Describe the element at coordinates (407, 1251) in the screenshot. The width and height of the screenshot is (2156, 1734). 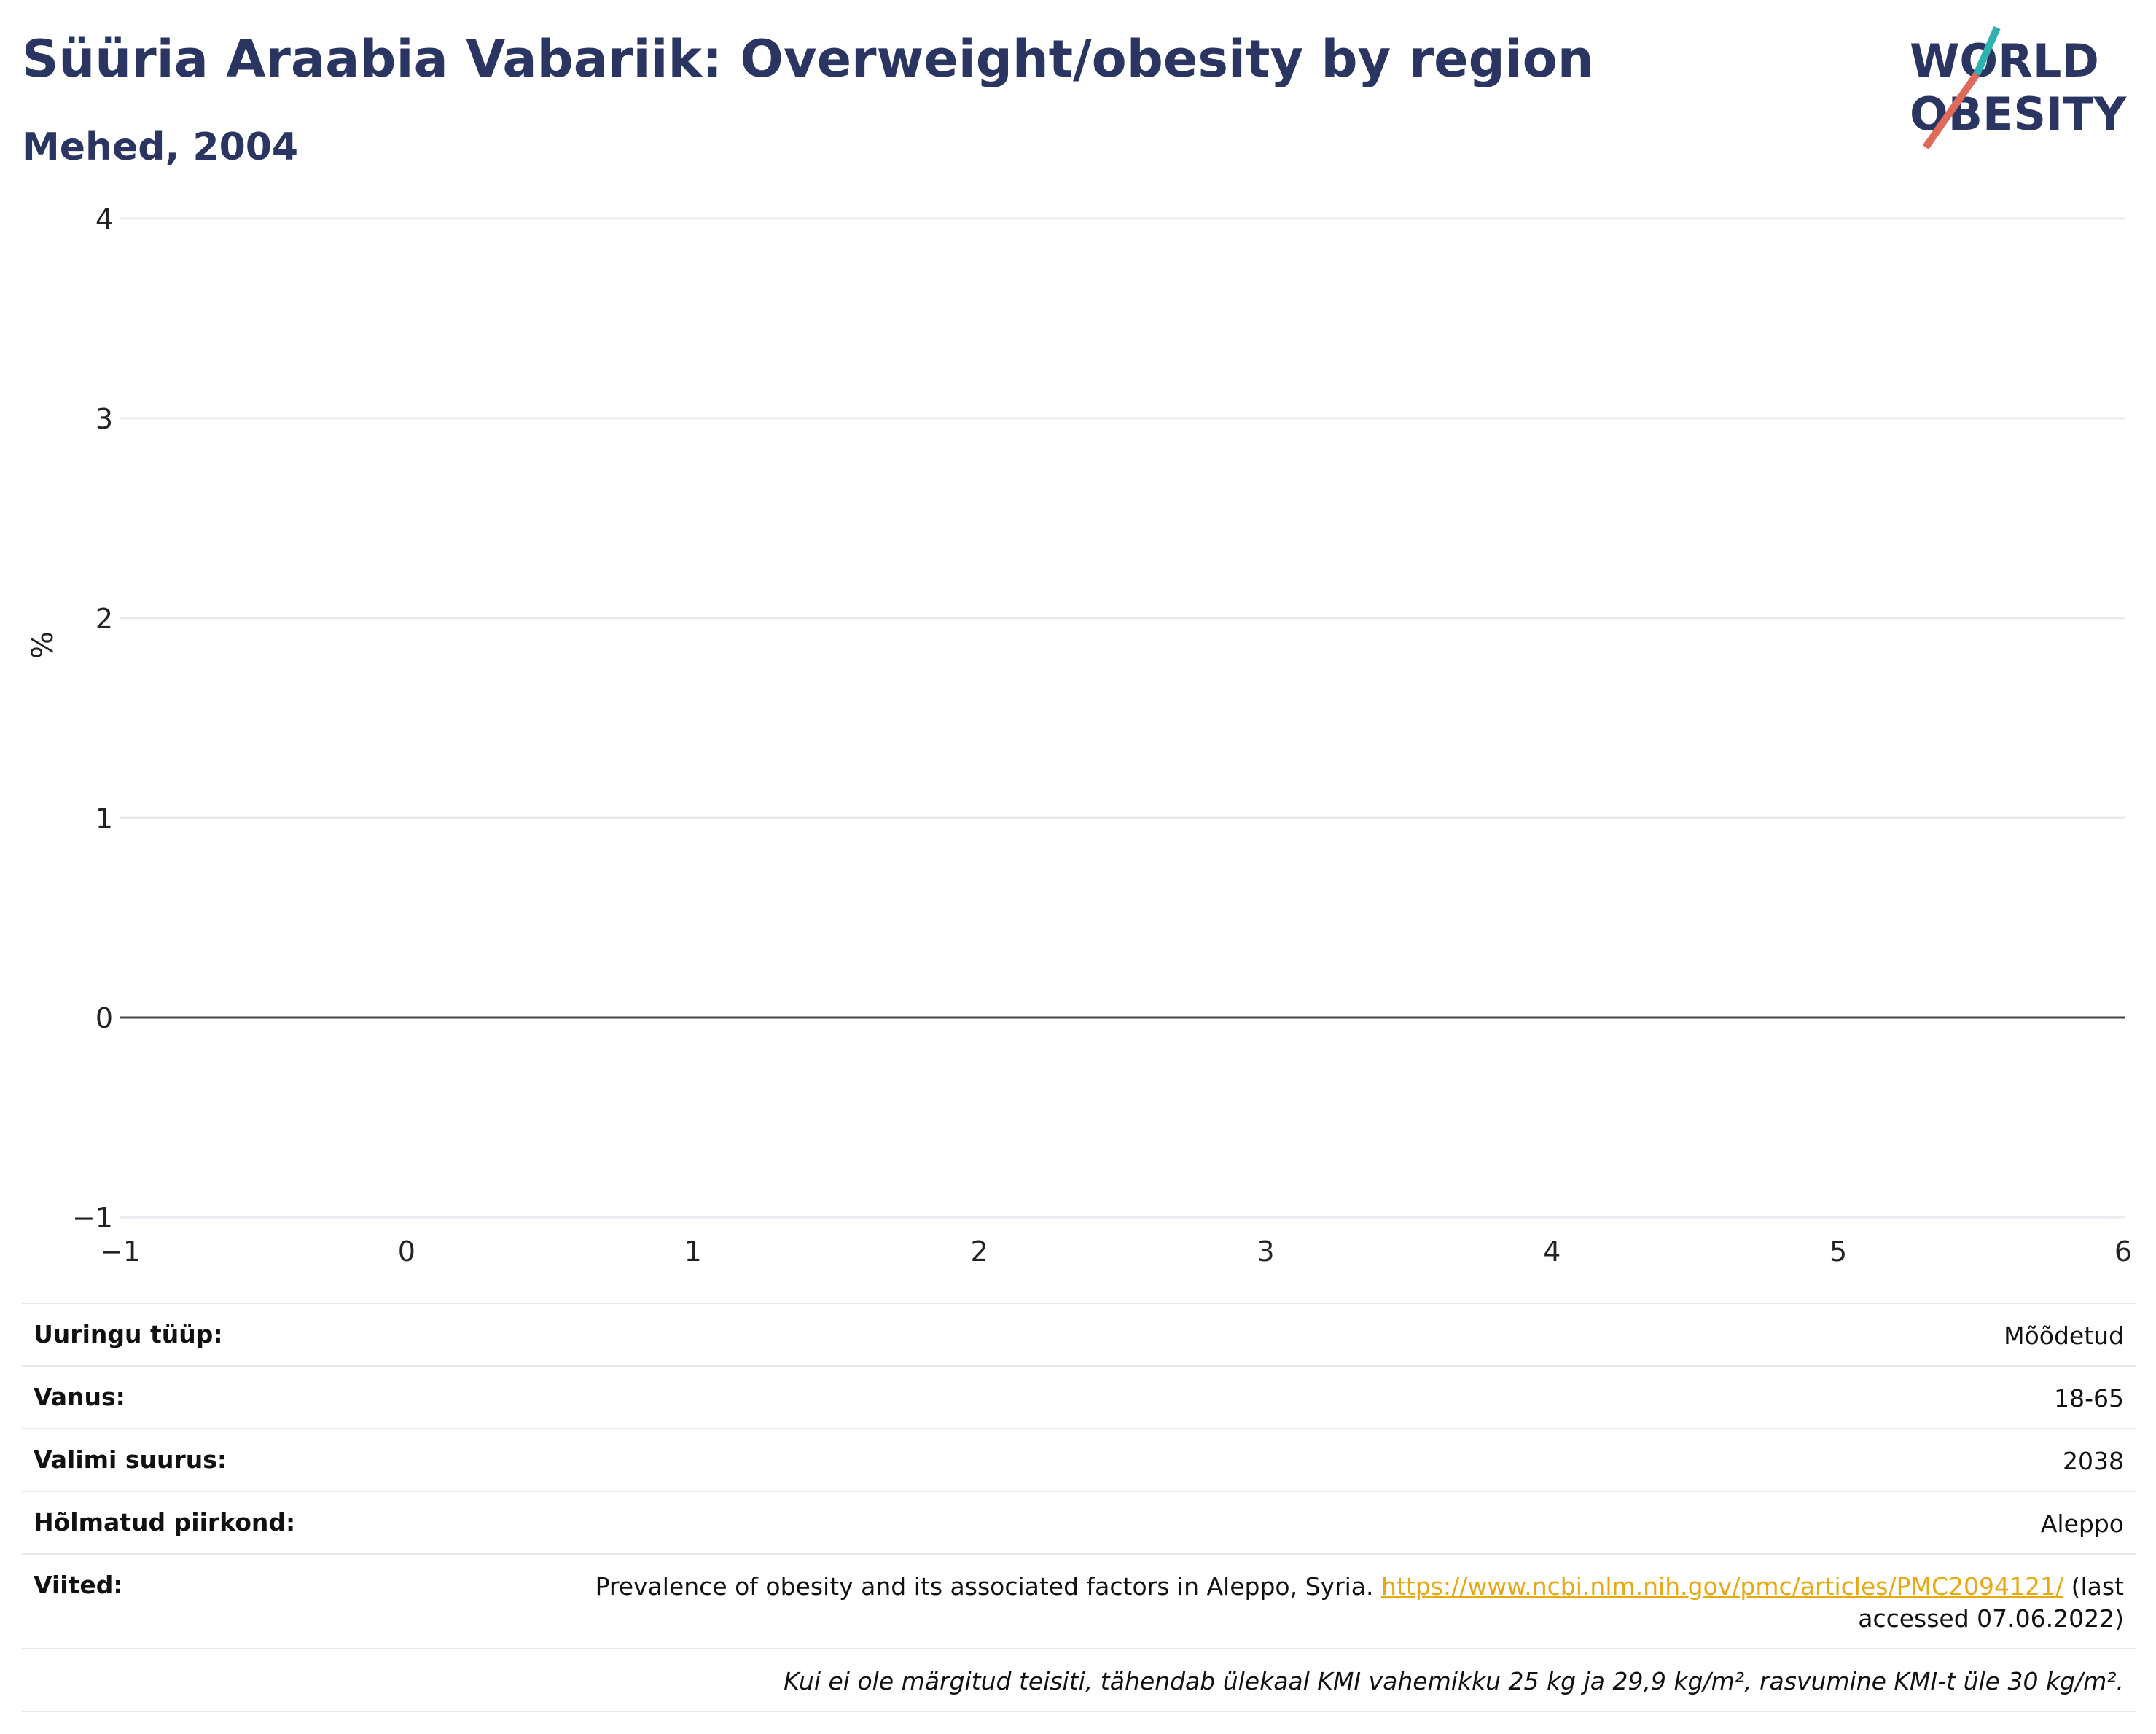
I see `x-tick-label: 0` at that location.